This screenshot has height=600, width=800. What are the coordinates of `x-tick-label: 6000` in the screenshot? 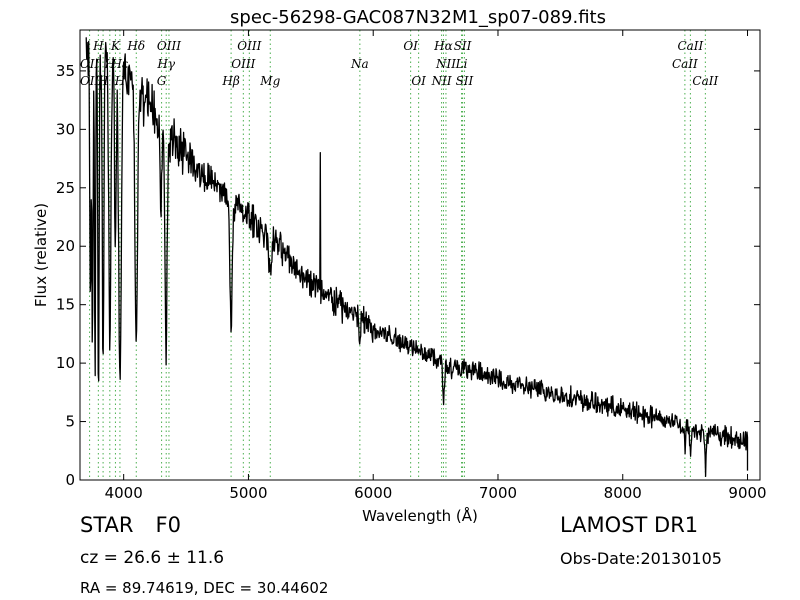 It's located at (373, 493).